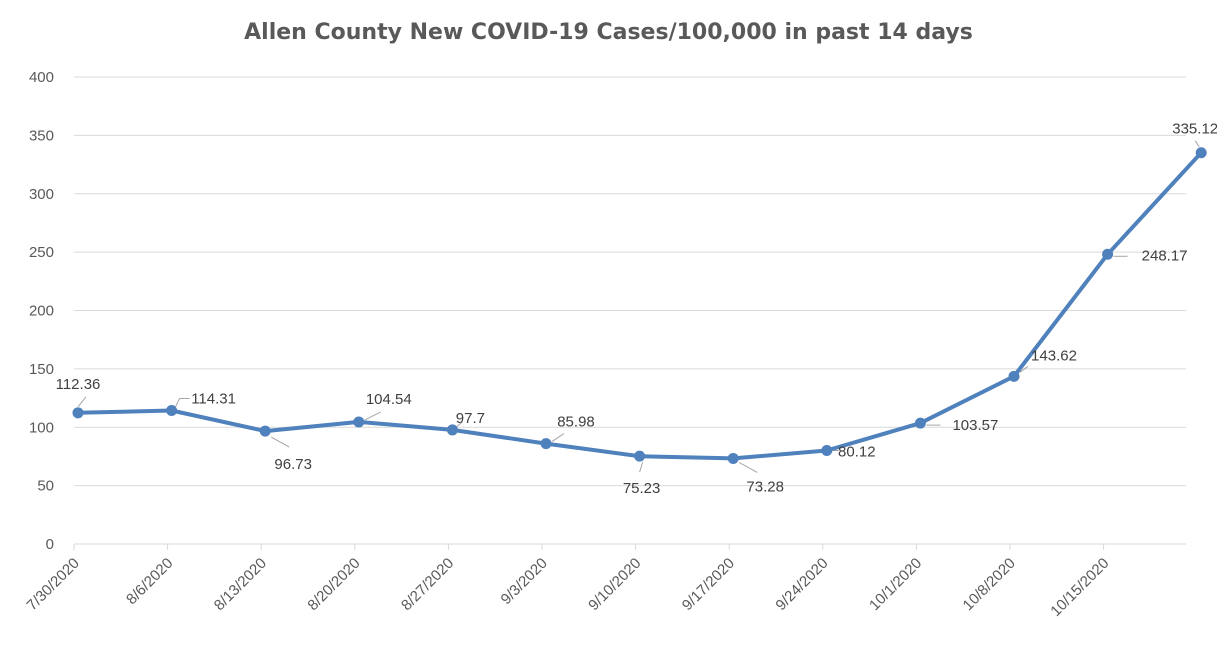  Describe the element at coordinates (41, 311) in the screenshot. I see `y-tick-label: 200` at that location.